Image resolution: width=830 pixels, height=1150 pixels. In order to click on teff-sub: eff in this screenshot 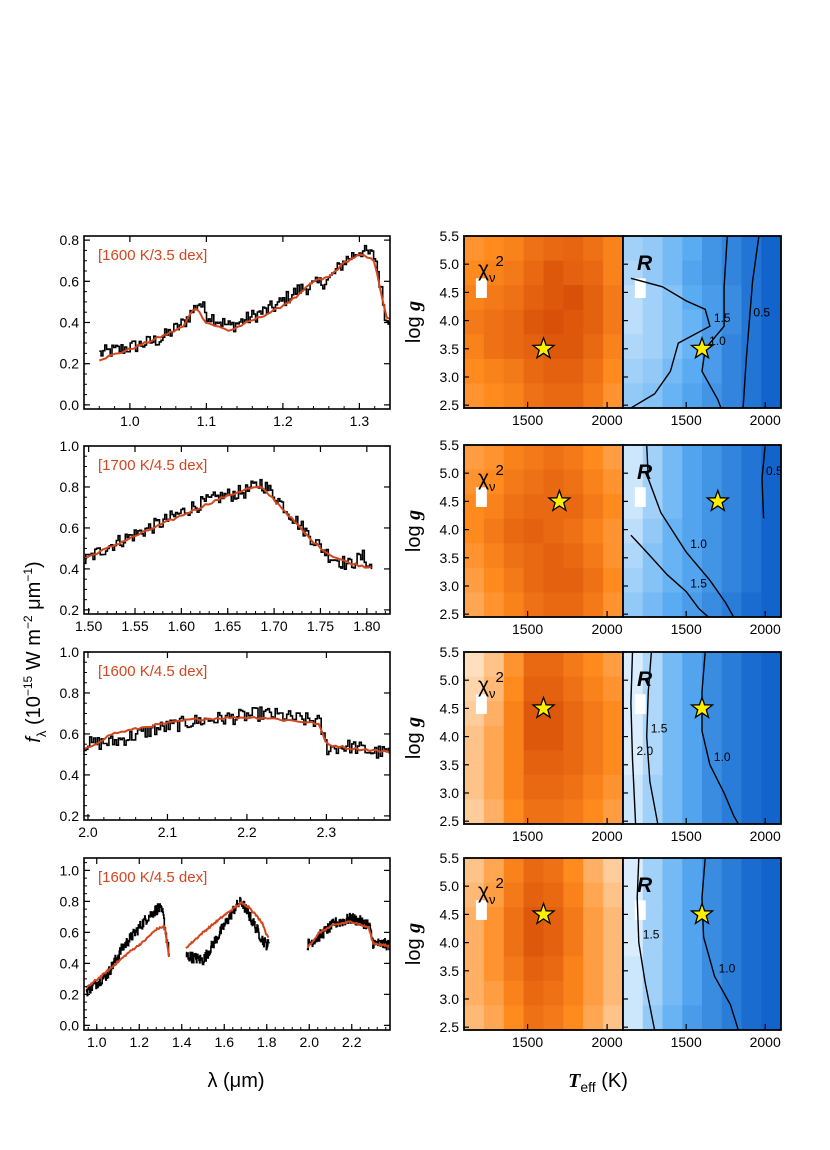, I will do `click(587, 1087)`.